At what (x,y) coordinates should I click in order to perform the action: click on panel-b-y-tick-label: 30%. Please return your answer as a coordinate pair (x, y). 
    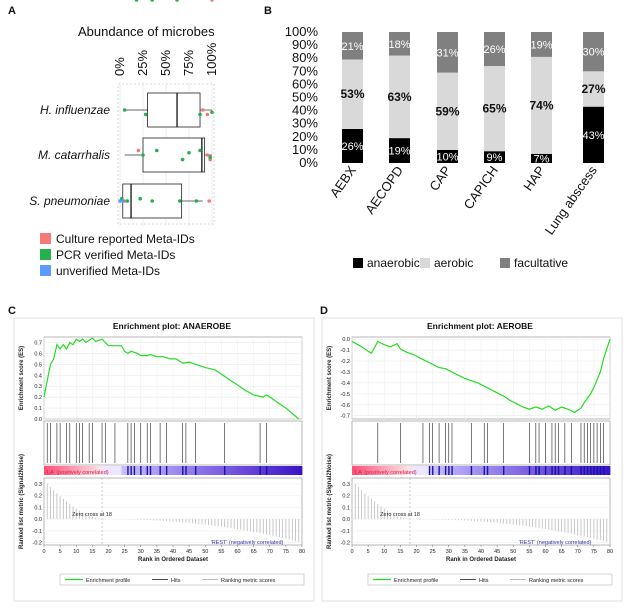
    Looking at the image, I should click on (305, 123).